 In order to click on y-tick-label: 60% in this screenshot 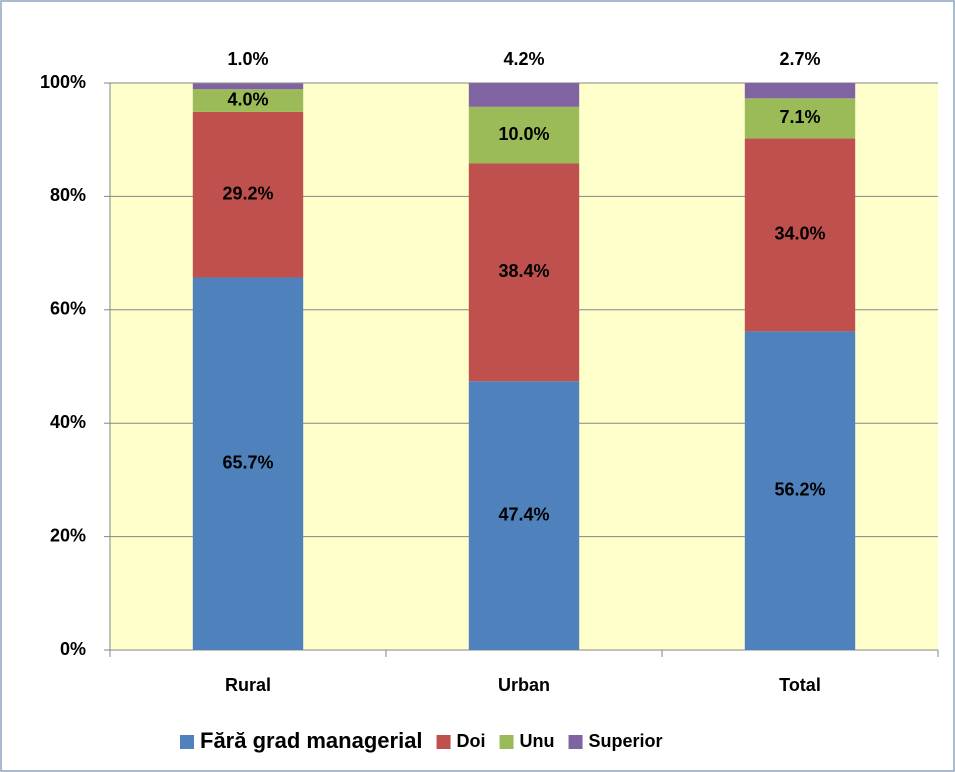, I will do `click(68, 309)`.